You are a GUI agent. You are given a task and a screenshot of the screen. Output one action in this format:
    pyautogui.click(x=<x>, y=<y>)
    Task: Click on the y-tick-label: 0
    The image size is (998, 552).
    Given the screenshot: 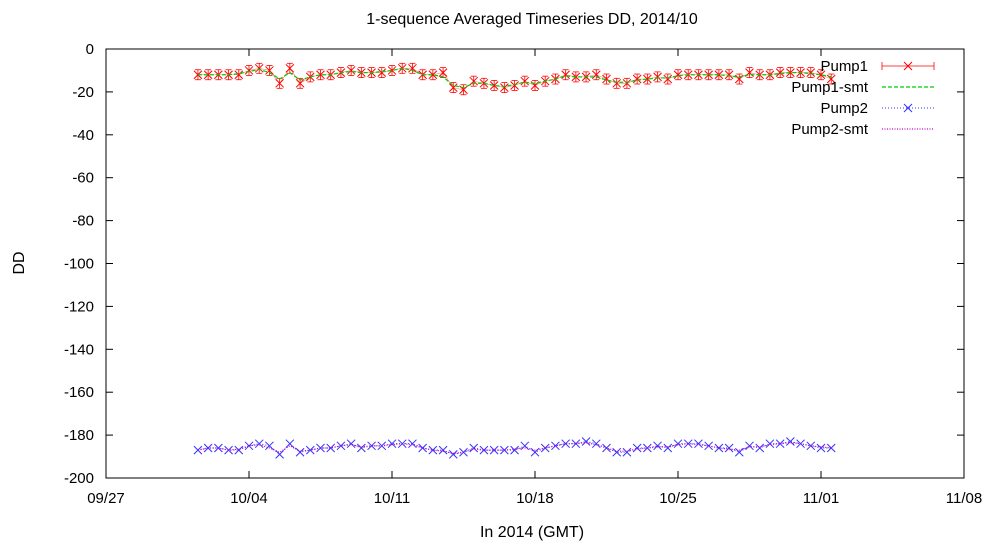 What is the action you would take?
    pyautogui.click(x=90, y=49)
    